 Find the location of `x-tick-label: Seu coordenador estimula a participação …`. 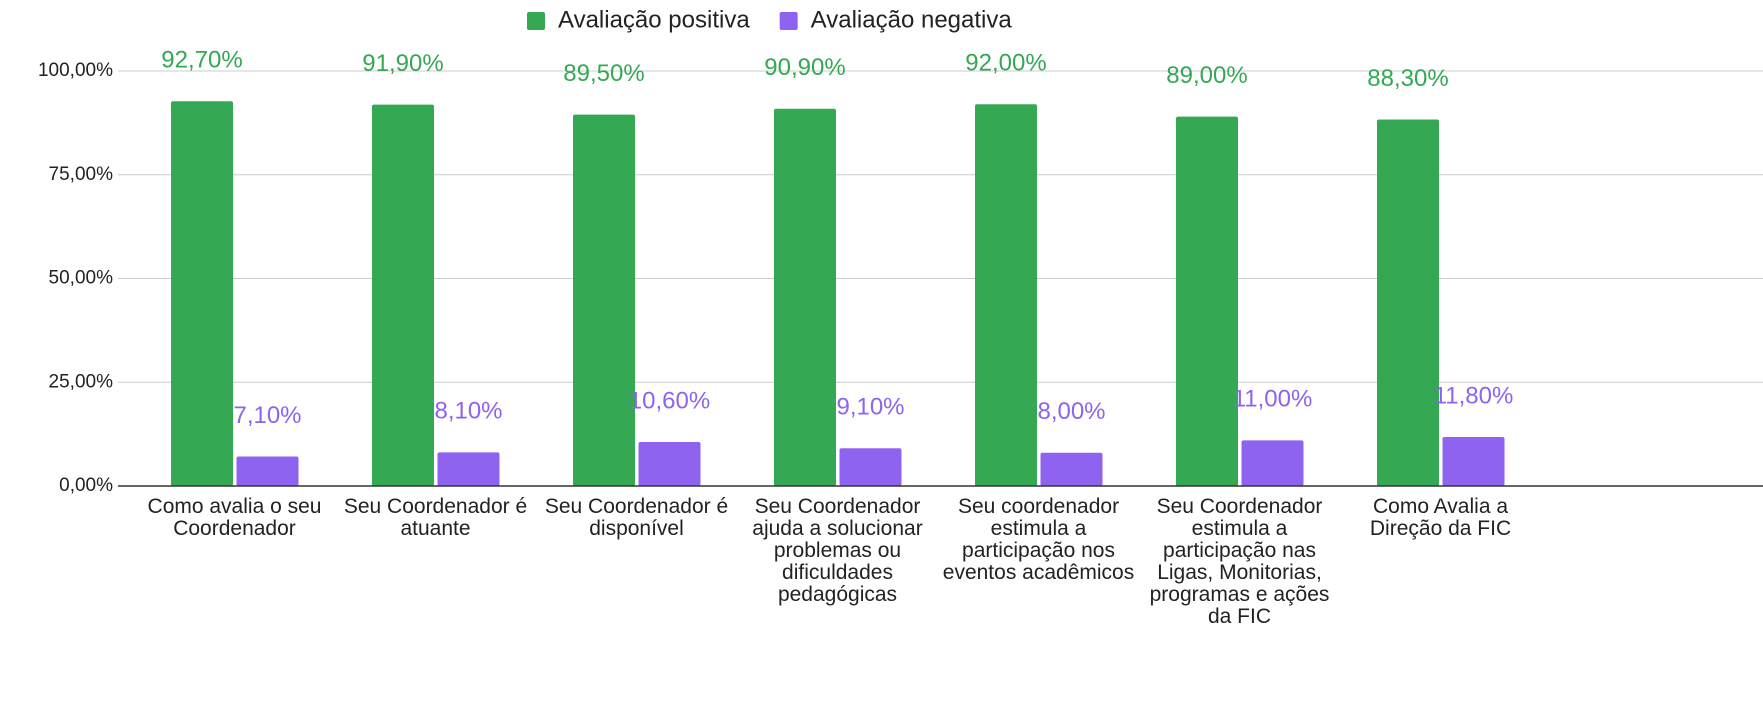

x-tick-label: Seu coordenador estimula a participação … is located at coordinates (1038, 539).